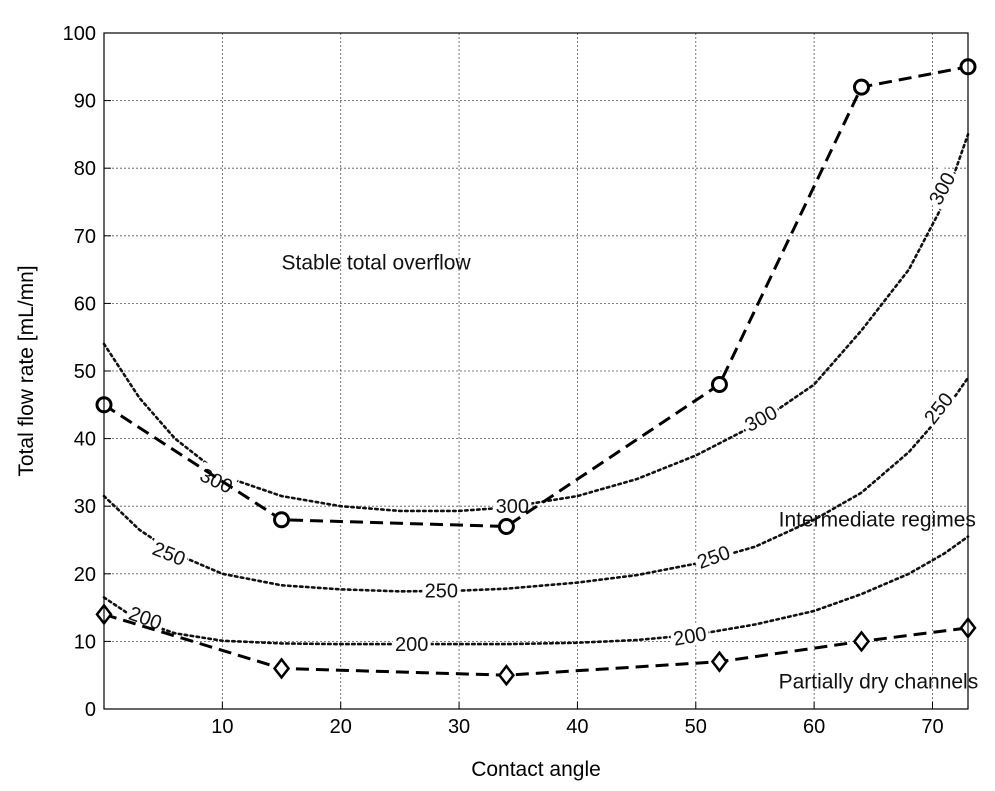 The width and height of the screenshot is (995, 791). Describe the element at coordinates (932, 727) in the screenshot. I see `x-tick-label: 70` at that location.